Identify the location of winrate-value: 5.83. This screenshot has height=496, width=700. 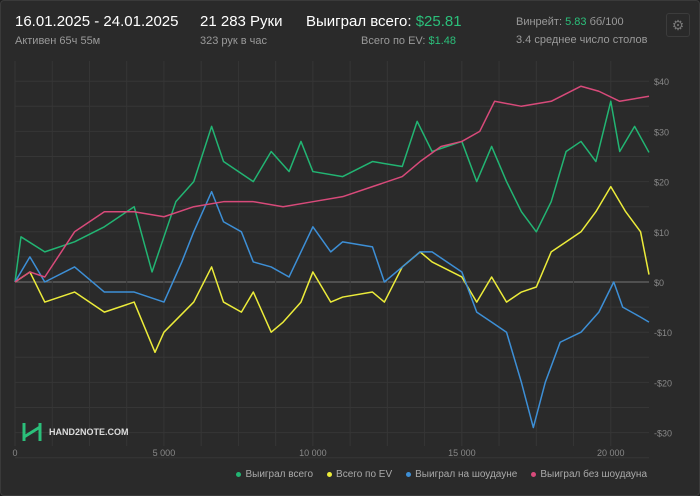
(576, 22).